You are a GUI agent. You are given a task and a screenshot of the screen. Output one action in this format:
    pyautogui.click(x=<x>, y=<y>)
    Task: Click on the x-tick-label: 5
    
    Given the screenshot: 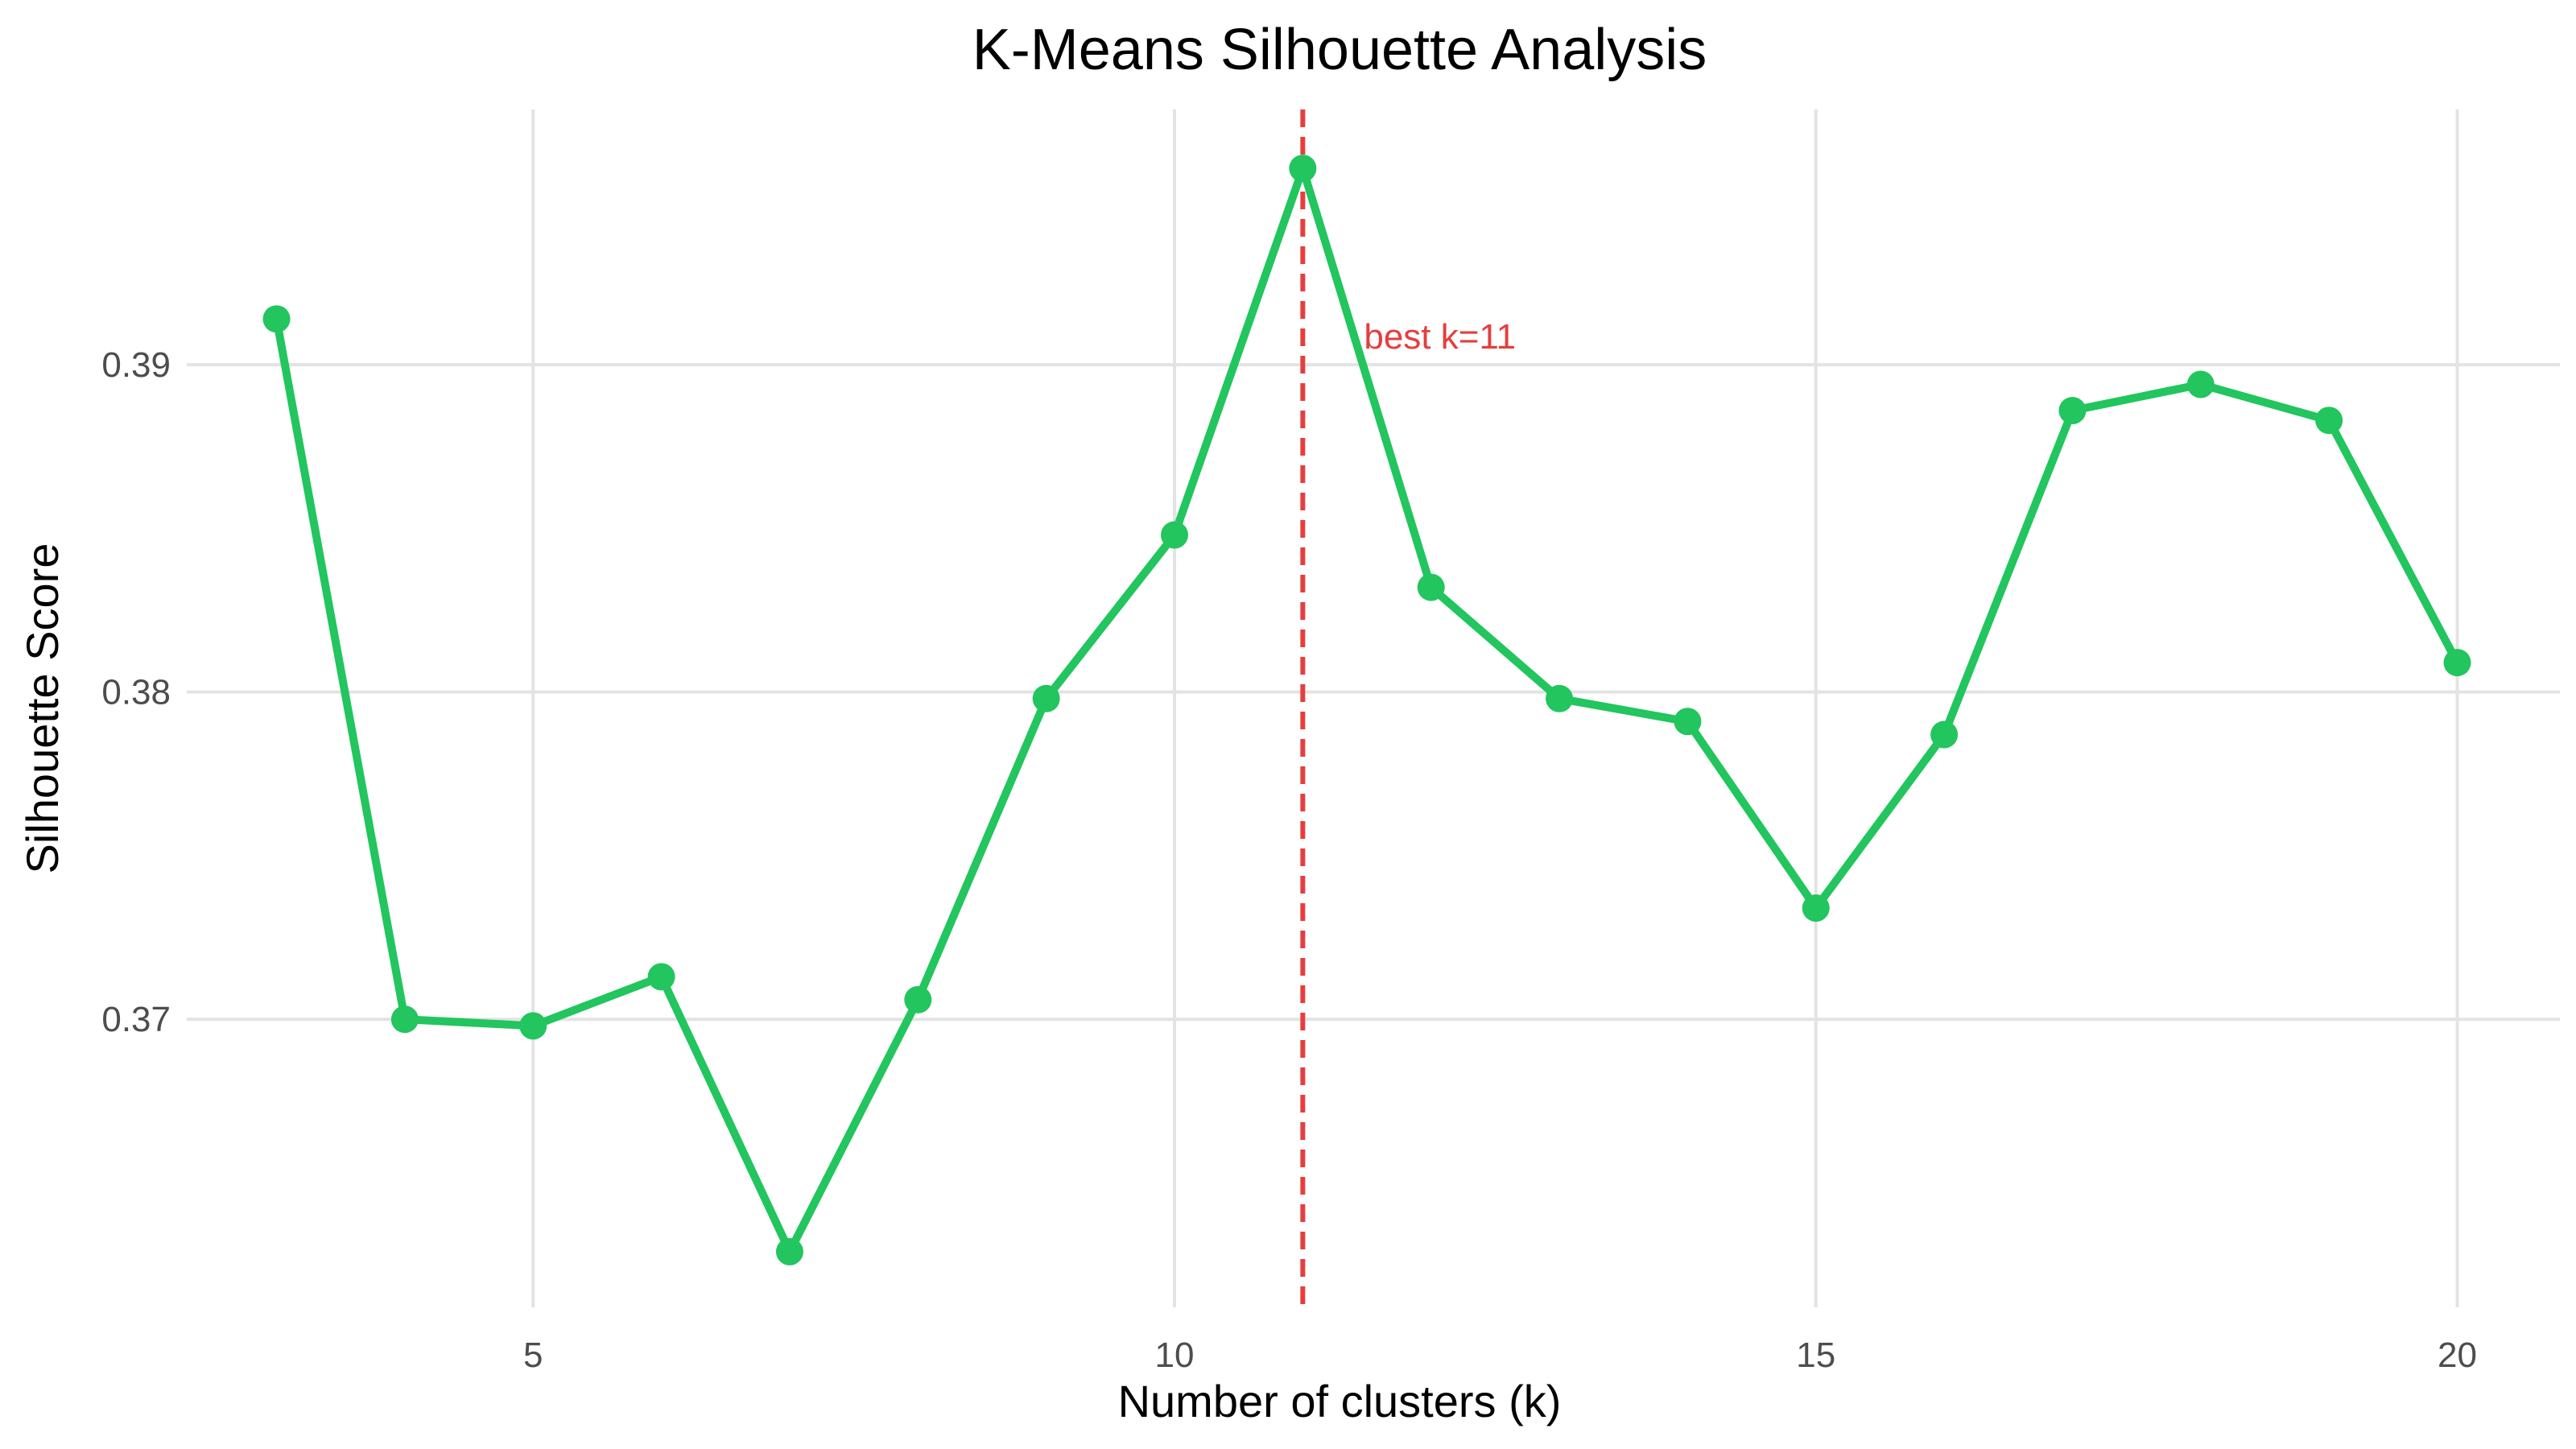 What is the action you would take?
    pyautogui.click(x=533, y=1355)
    